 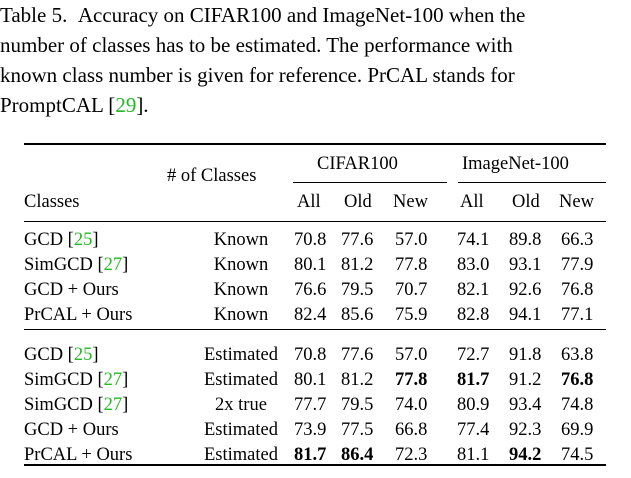 I want to click on header-classes: Classes, so click(x=52, y=202).